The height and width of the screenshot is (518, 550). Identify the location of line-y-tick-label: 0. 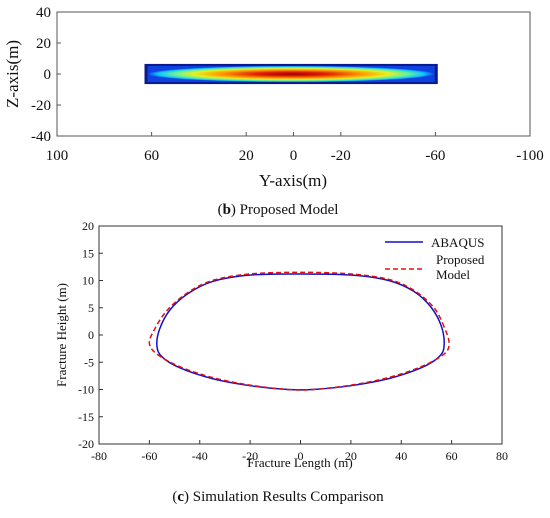
(91, 335).